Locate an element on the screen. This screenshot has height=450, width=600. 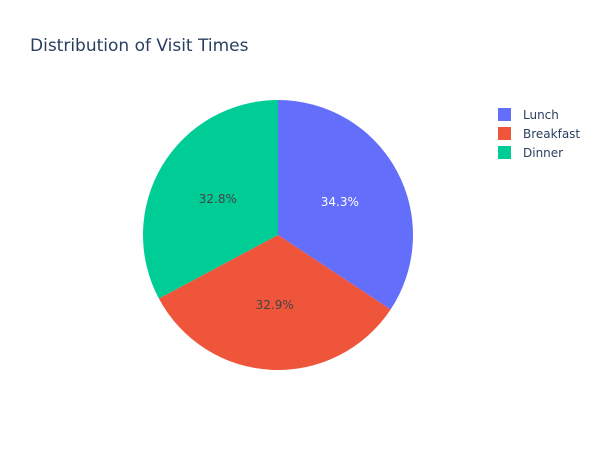
slice-label-breakfast: 32.9% is located at coordinates (275, 305).